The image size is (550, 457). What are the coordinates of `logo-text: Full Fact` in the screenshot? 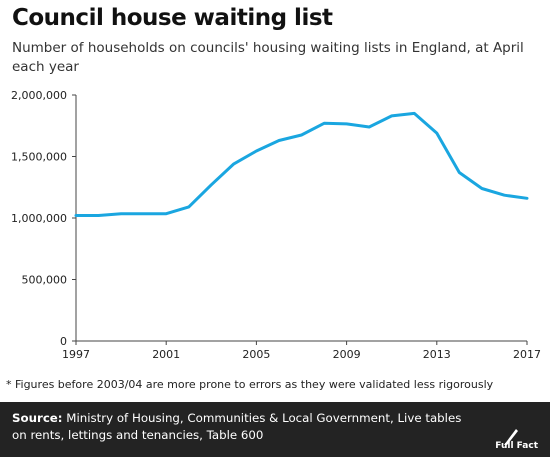 It's located at (516, 446).